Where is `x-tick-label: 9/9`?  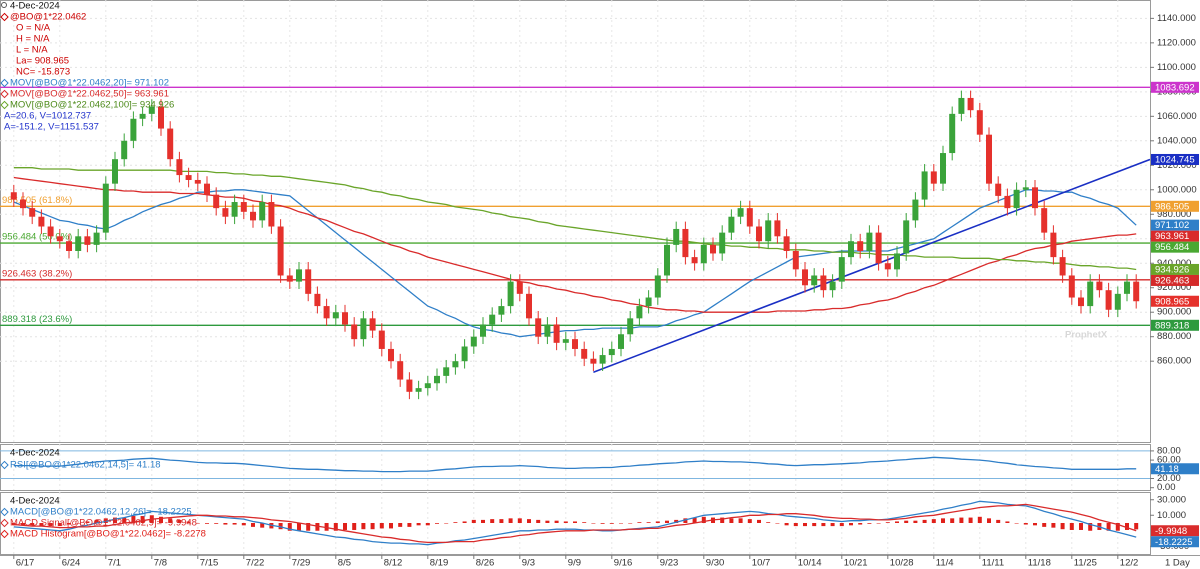
x-tick-label: 9/9 is located at coordinates (574, 563).